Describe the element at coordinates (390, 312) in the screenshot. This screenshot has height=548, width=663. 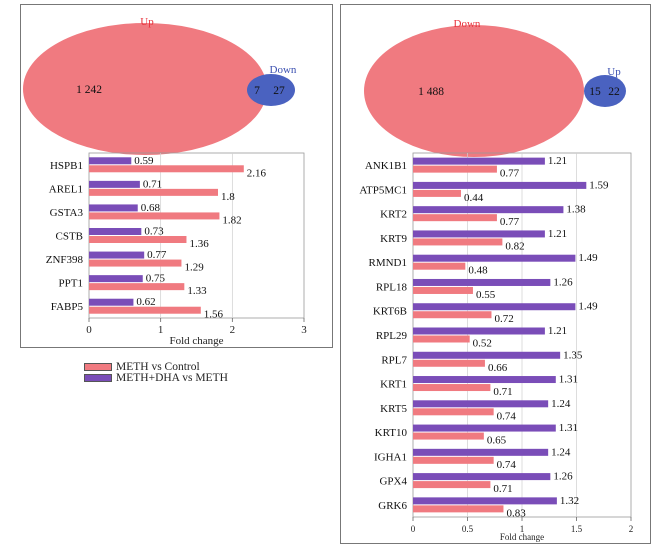
I see `category-label: KRT6B` at that location.